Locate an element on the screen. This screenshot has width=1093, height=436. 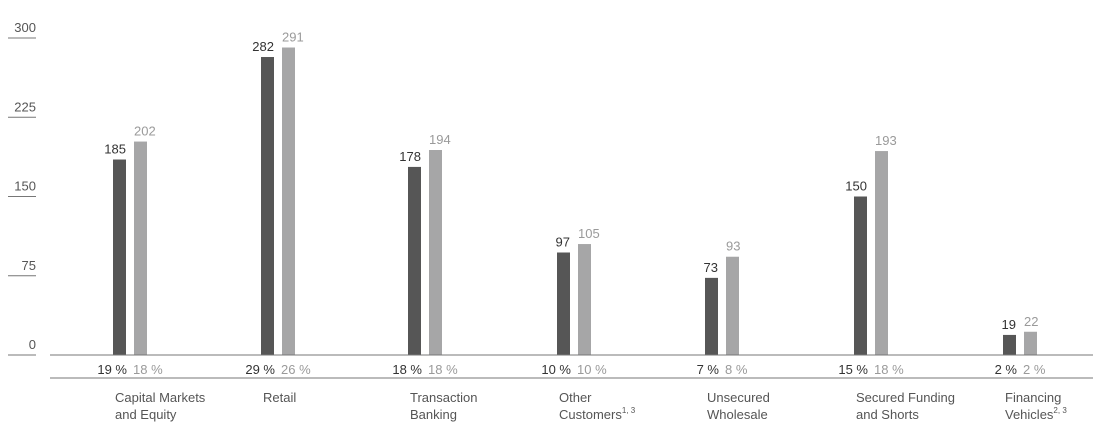
category-label-text: Unsecured is located at coordinates (738, 397).